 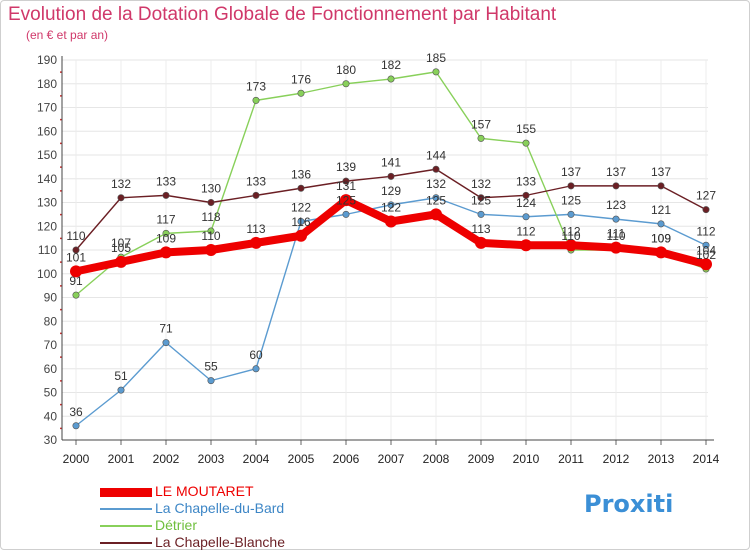 I want to click on data-label-la-chapelle-du-bard: 125, so click(x=571, y=200).